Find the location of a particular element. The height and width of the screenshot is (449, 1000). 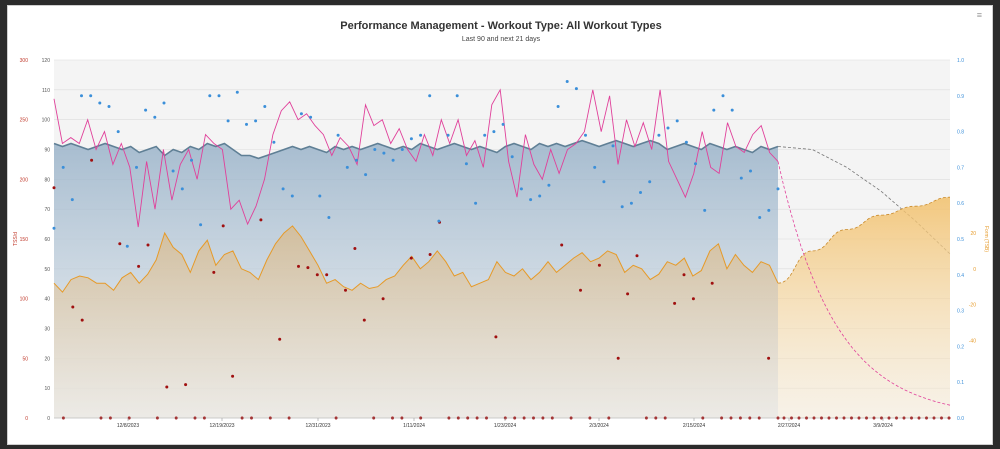

y-tick-label-tss: 50 is located at coordinates (25, 359).